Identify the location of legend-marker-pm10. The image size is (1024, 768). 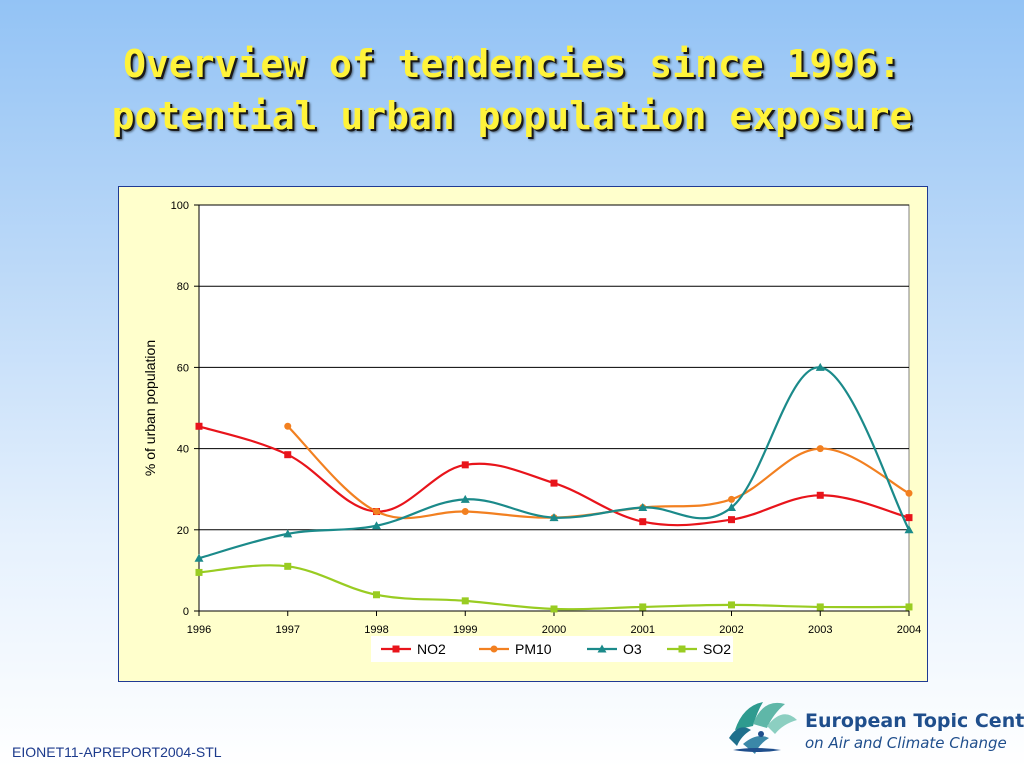
(494, 649).